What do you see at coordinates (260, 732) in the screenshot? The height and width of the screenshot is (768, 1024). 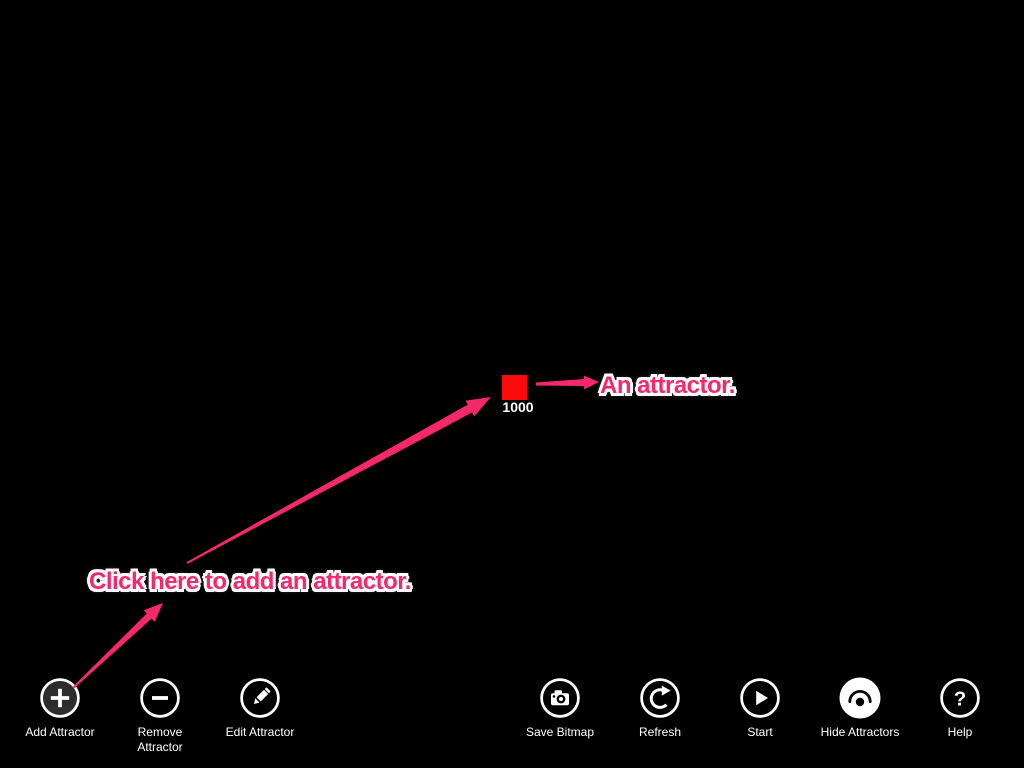 I see `edit-attractor-label: Edit Attractor` at bounding box center [260, 732].